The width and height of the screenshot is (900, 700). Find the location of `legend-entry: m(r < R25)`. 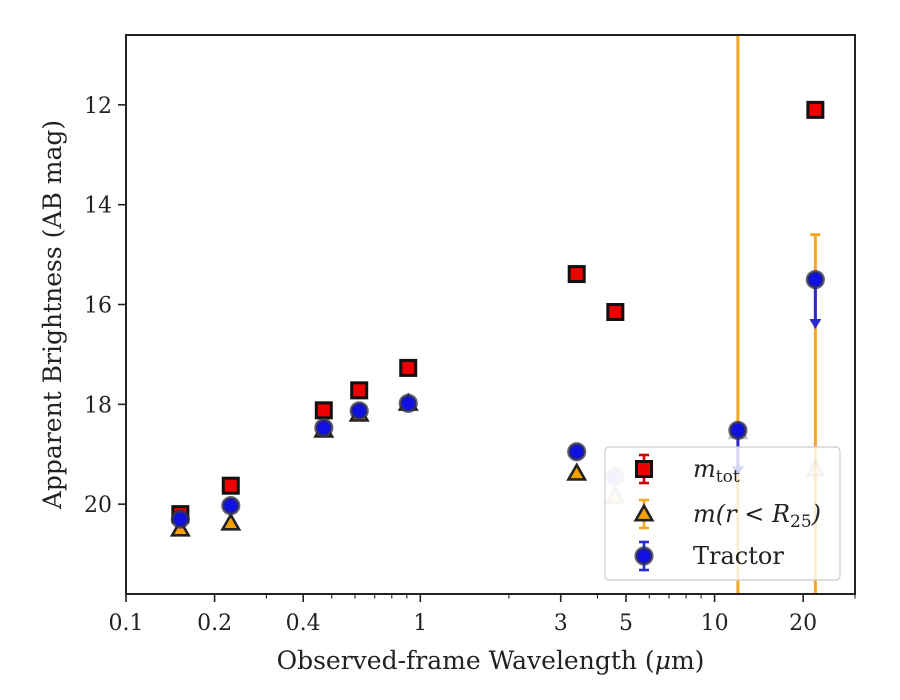

legend-entry: m(r < R25) is located at coordinates (757, 516).